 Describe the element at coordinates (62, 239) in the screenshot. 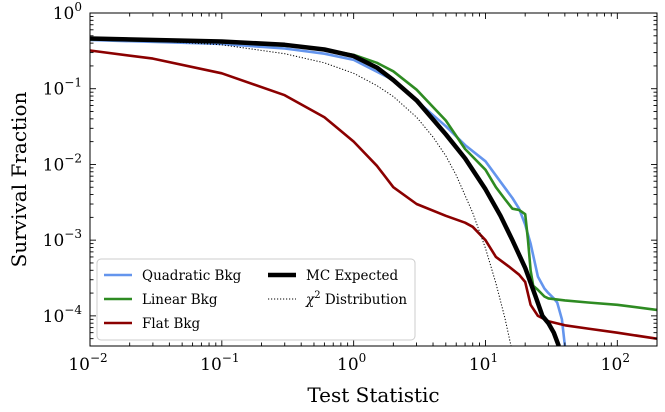

I see `y-tick-label: 10⁻³` at that location.